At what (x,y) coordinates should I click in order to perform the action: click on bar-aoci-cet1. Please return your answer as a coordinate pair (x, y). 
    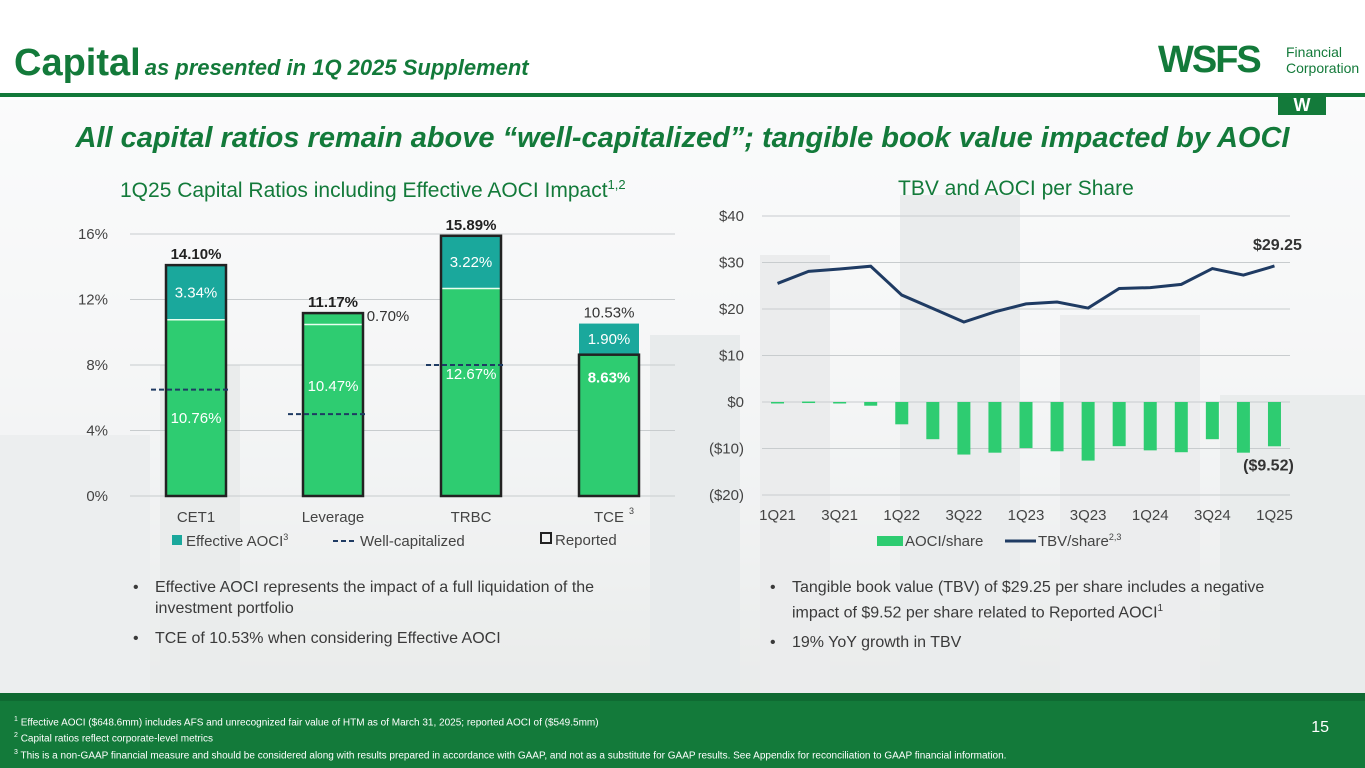
    Looking at the image, I should click on (196, 292).